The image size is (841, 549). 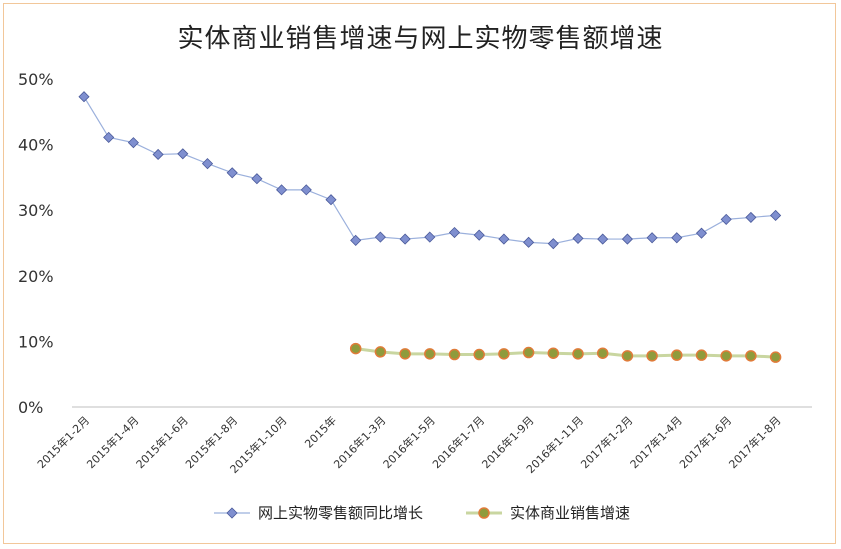 I want to click on legend-label-2: 实体商业销售增速, so click(x=570, y=513).